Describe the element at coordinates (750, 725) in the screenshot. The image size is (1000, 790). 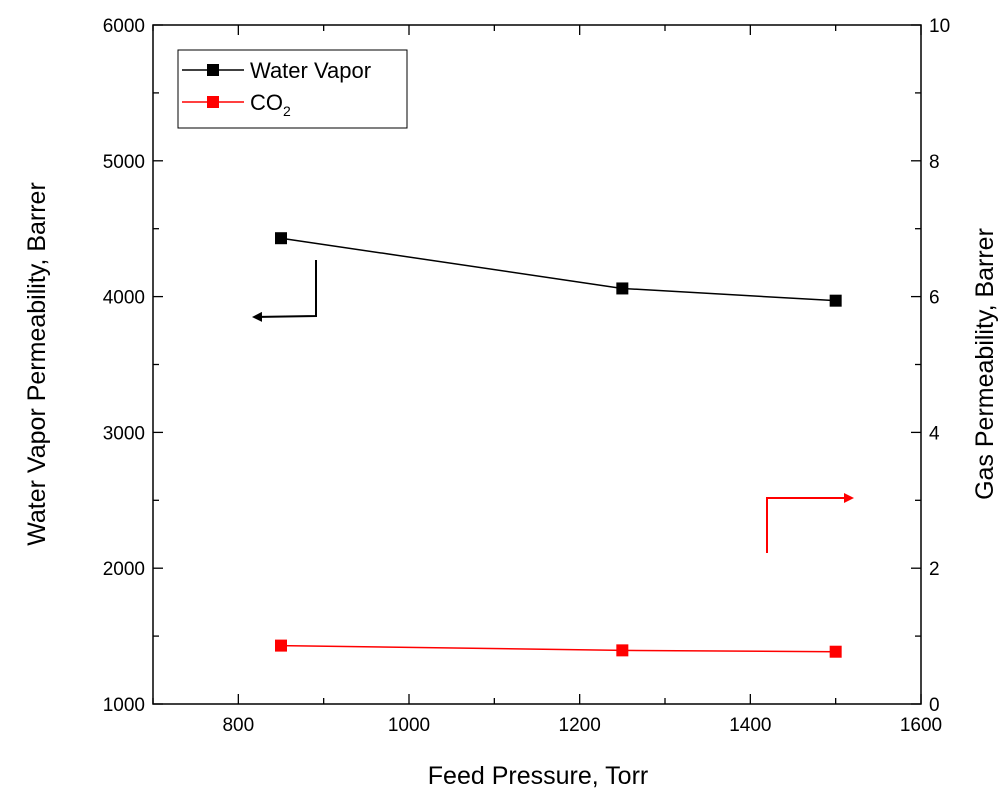
I see `x-tick-label: 1400` at that location.